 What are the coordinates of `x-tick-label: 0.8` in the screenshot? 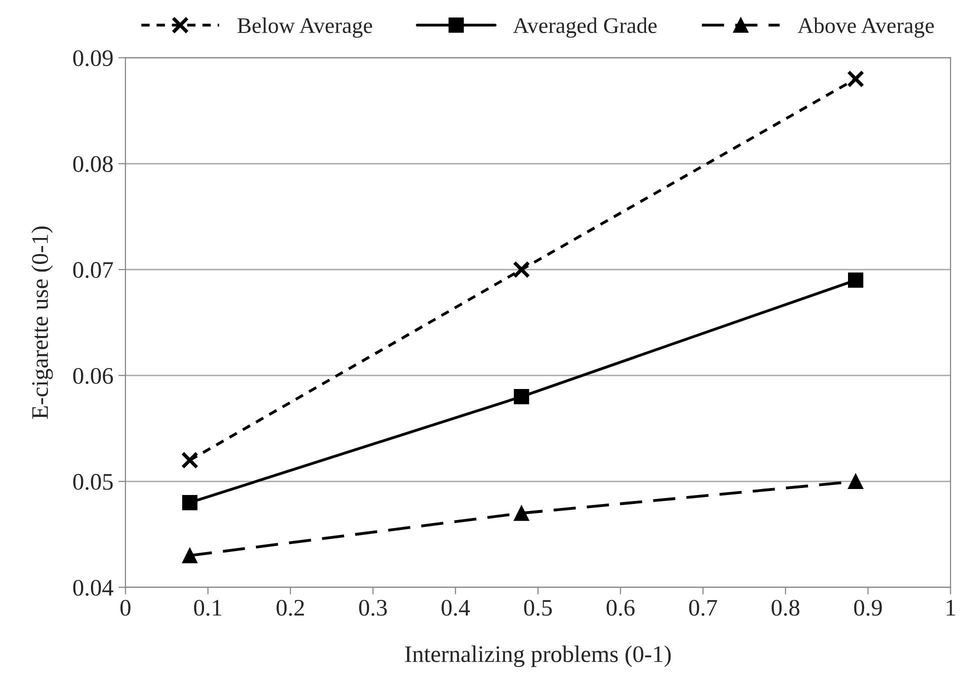 It's located at (786, 608).